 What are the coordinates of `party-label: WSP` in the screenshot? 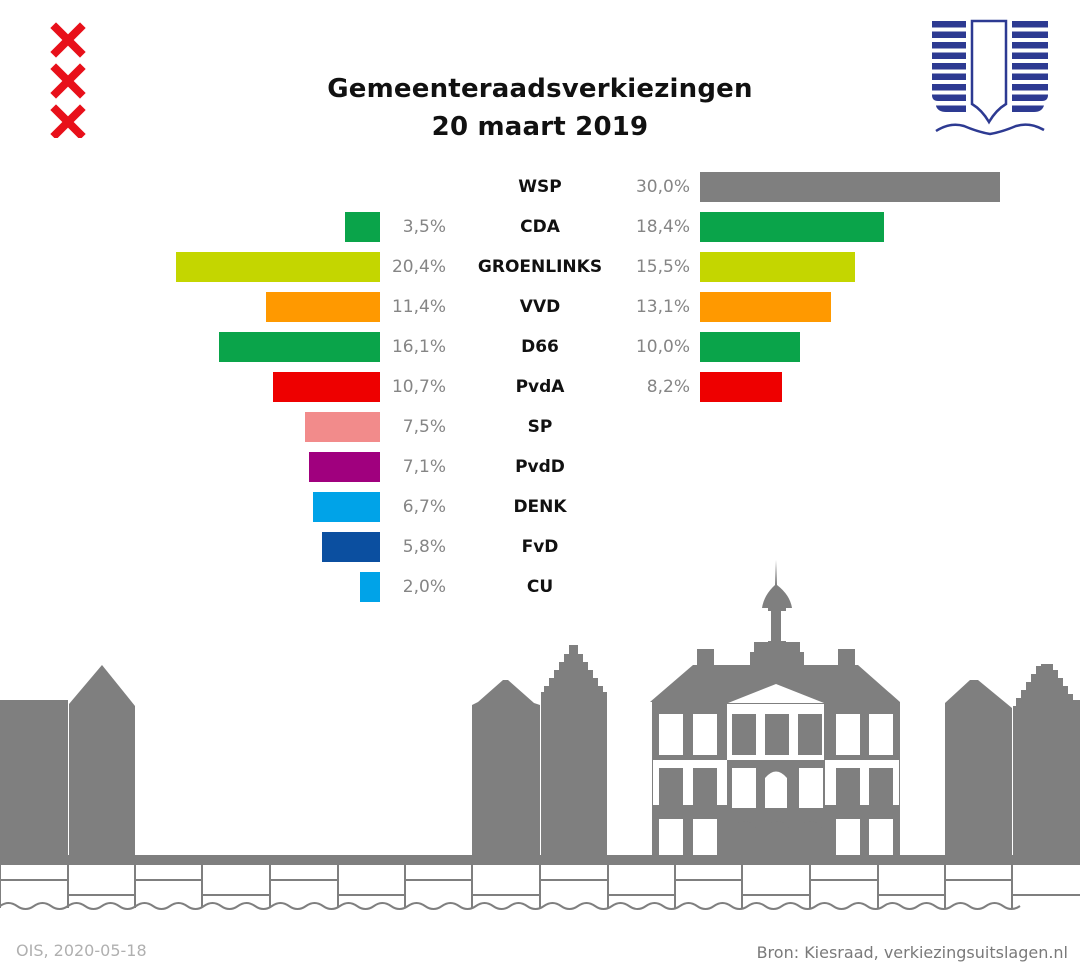 It's located at (540, 187).